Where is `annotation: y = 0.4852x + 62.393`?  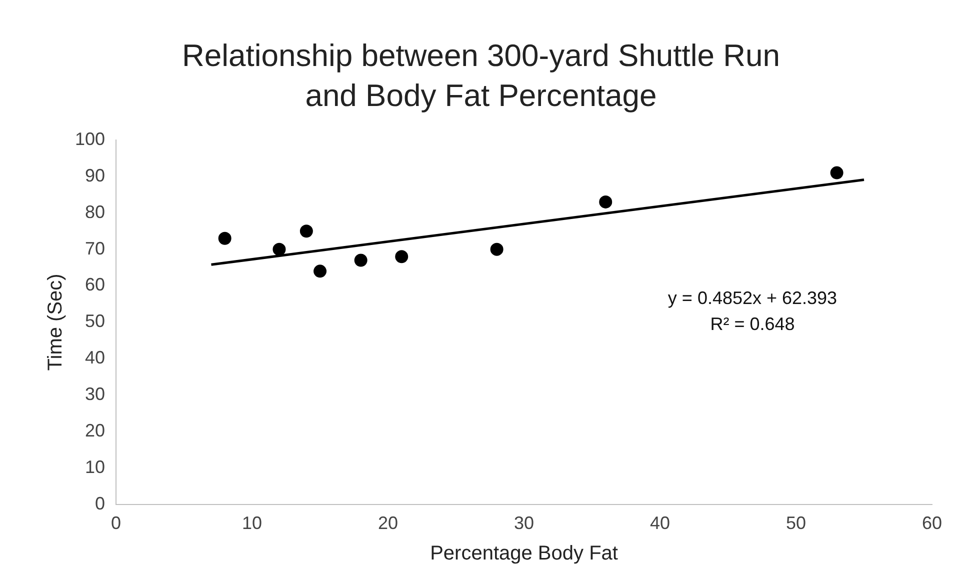 annotation: y = 0.4852x + 62.393 is located at coordinates (753, 298).